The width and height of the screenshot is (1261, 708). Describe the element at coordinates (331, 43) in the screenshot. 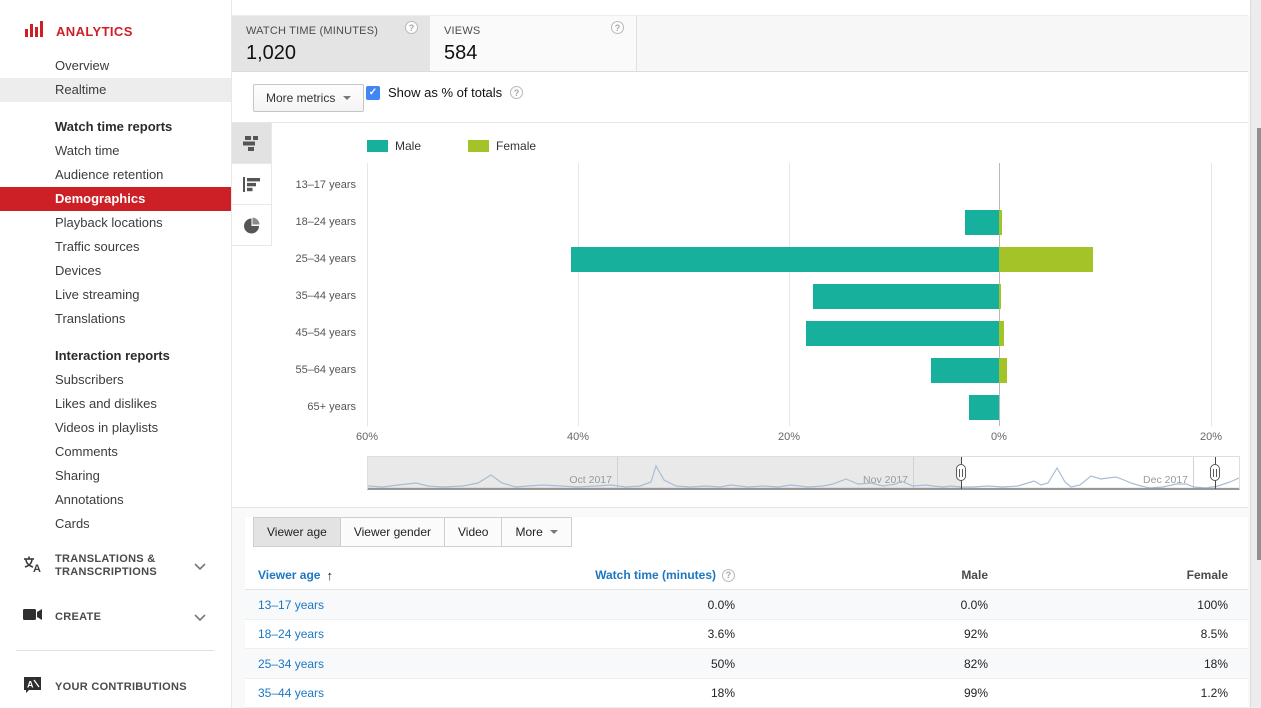

I see `metric-card-watch-time: WATCH TIME (MINUTES) 1,020 ?` at that location.